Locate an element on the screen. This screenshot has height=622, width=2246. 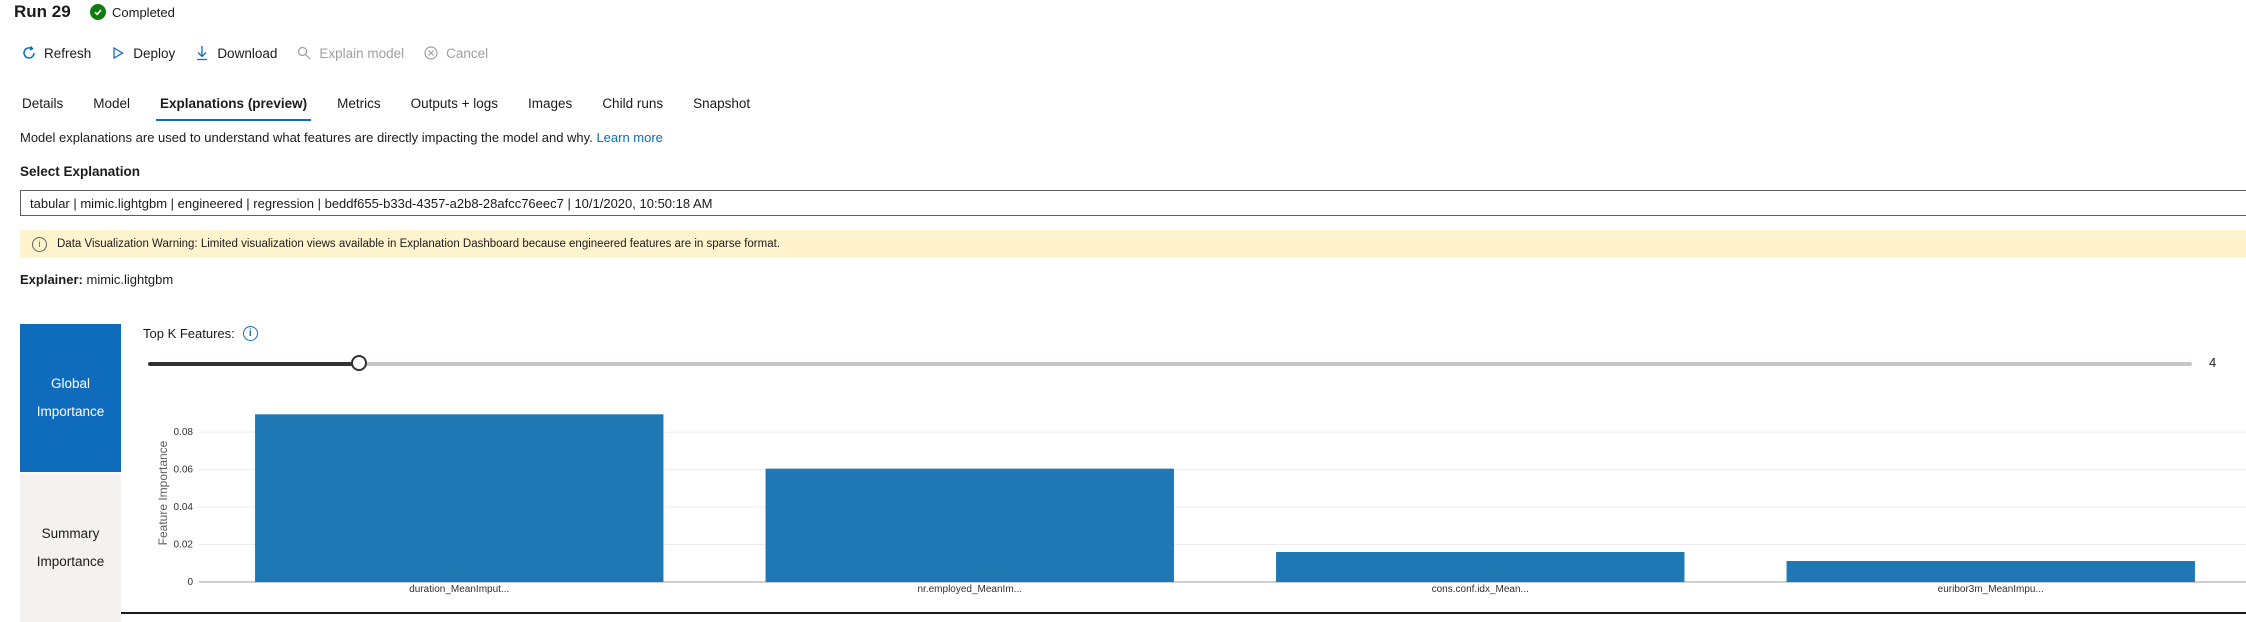
explain-model-button: Explain model is located at coordinates (349, 53).